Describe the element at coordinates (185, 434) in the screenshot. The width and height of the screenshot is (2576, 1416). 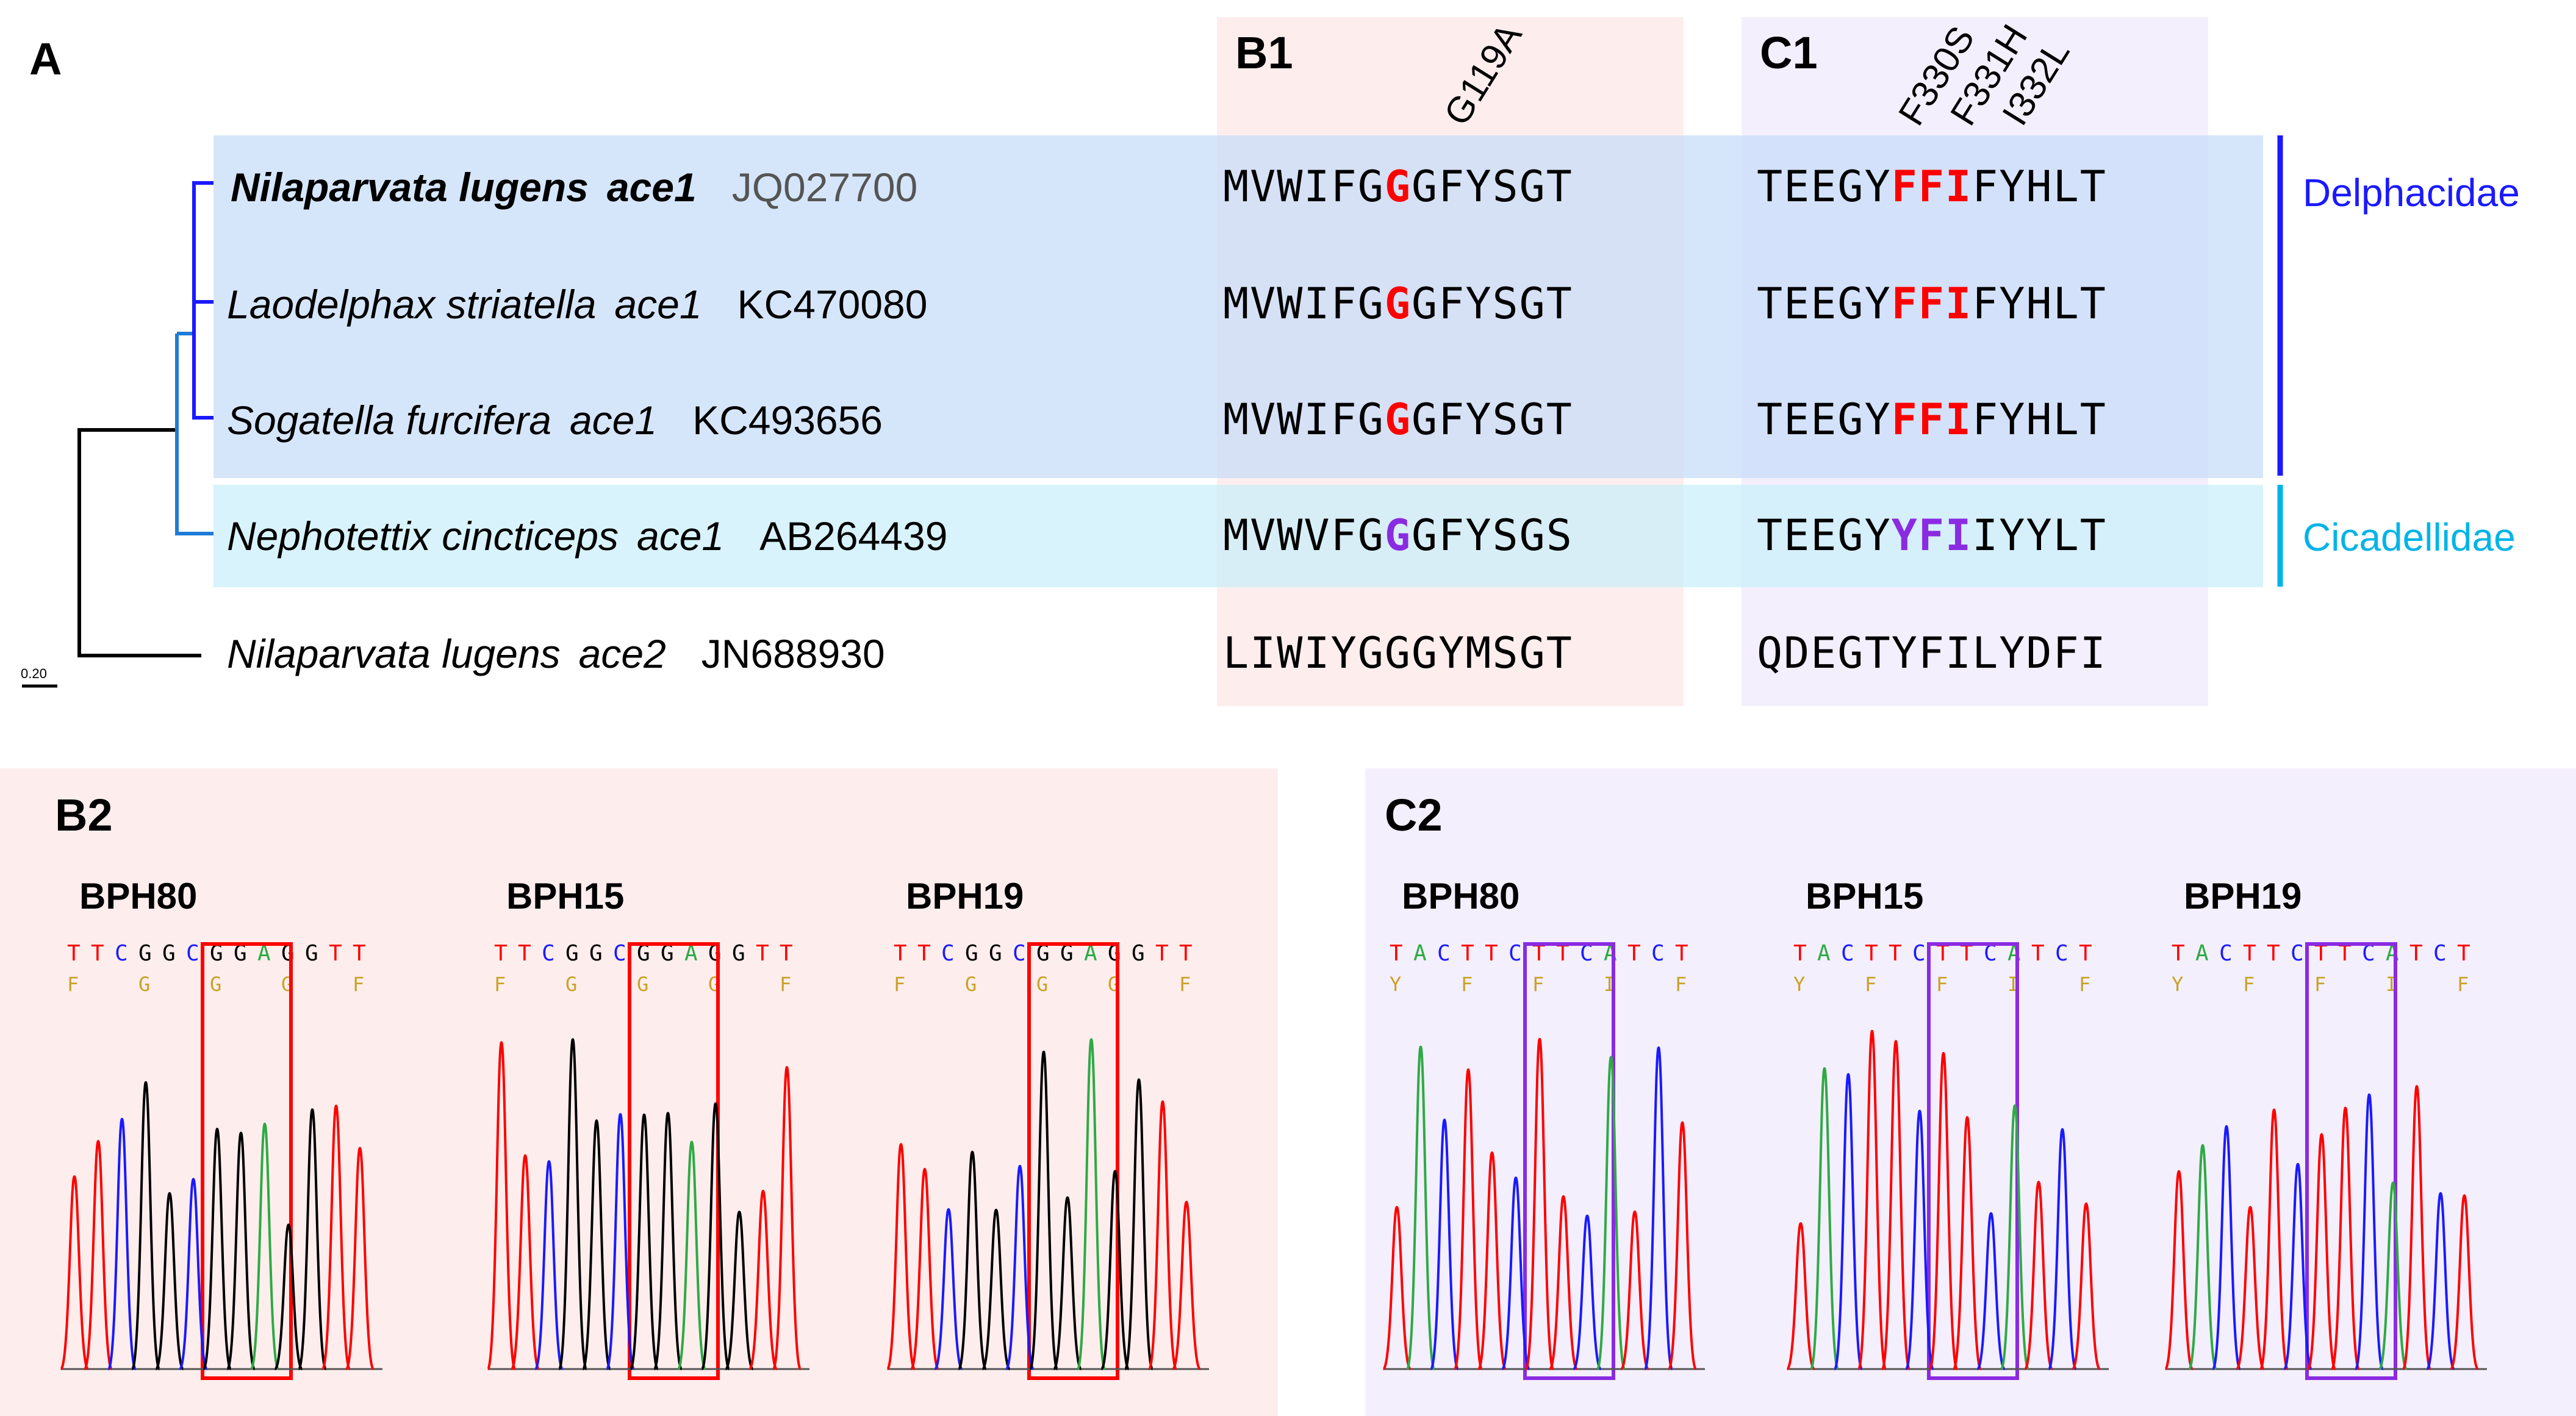
I see `tree-hemiptera-branch` at that location.